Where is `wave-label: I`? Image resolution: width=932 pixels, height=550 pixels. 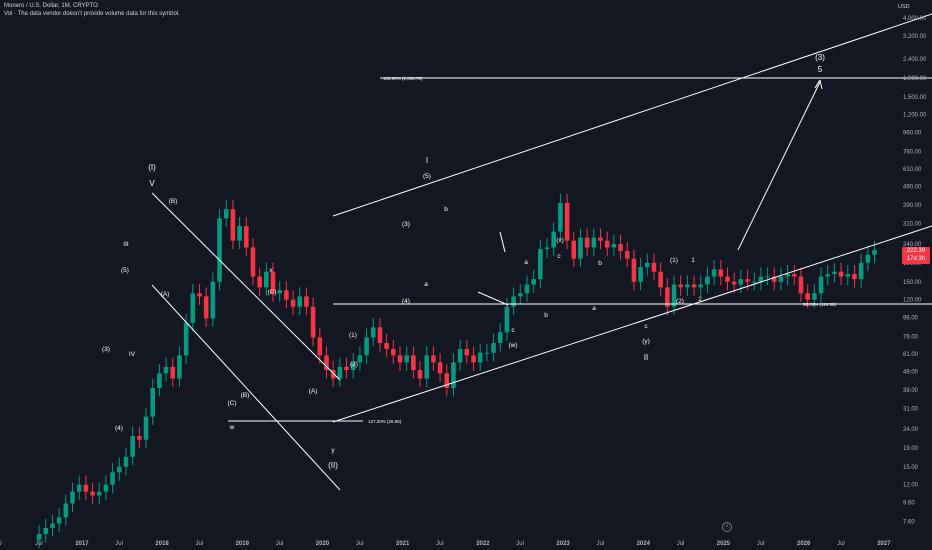 wave-label: I is located at coordinates (427, 160).